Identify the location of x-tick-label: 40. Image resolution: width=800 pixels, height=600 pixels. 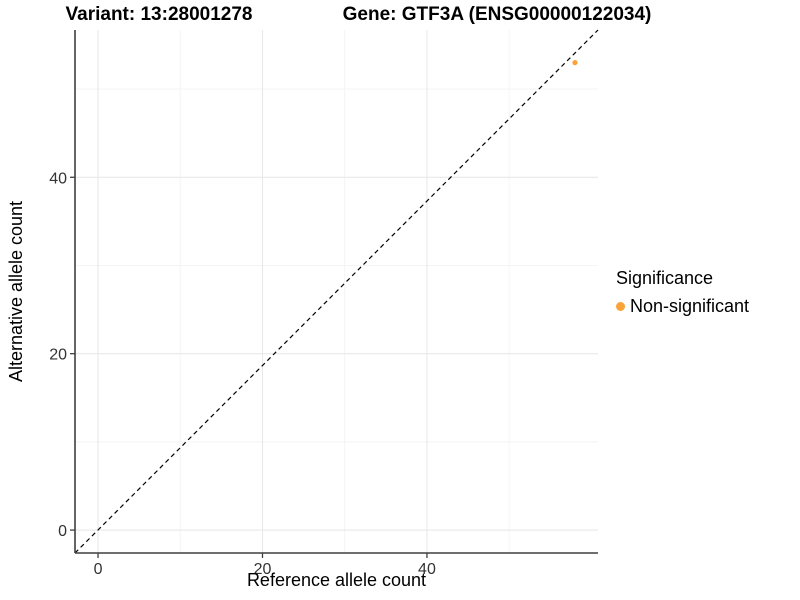
(427, 569).